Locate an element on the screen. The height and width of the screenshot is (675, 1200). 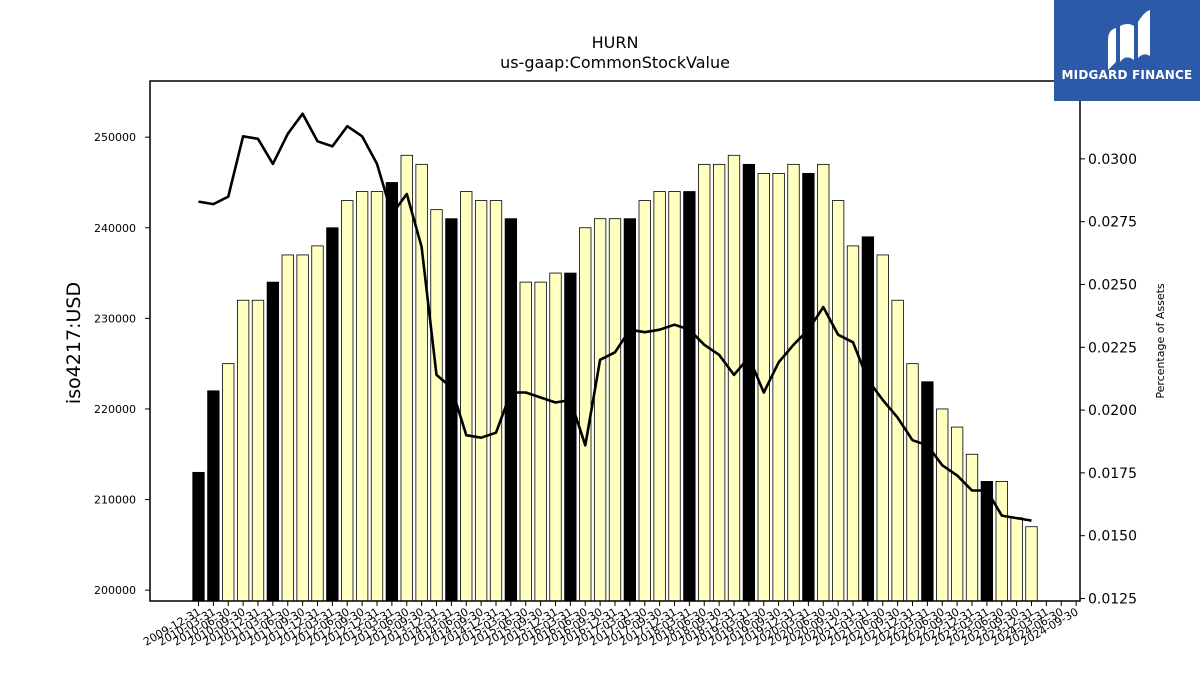
y-tick-label: 230000 is located at coordinates (115, 318).